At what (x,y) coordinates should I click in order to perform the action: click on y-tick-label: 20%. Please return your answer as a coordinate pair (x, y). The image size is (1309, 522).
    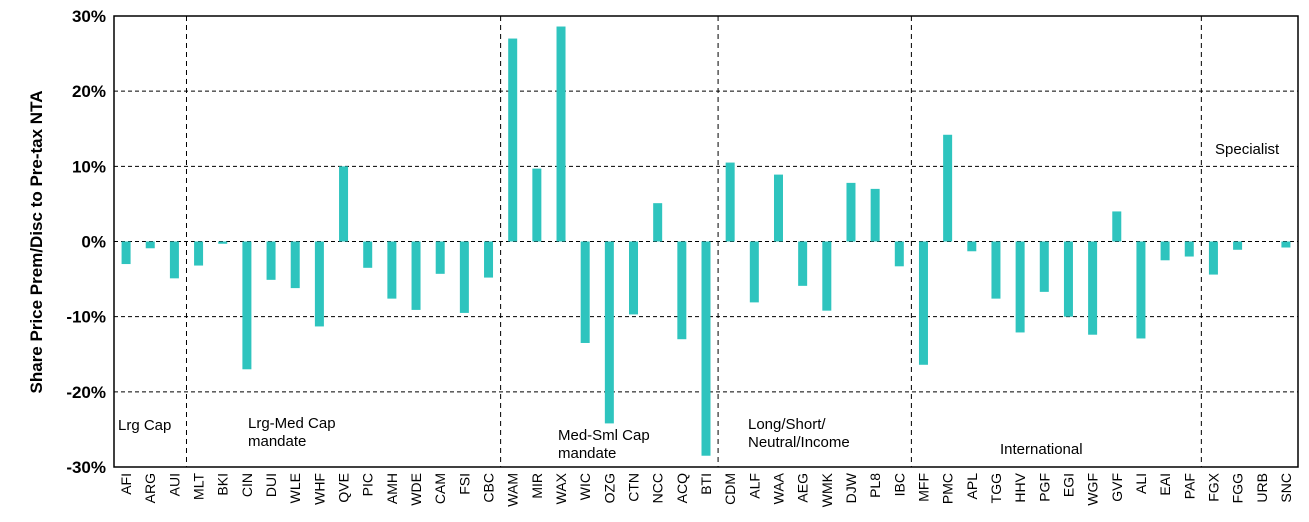
    Looking at the image, I should click on (89, 91).